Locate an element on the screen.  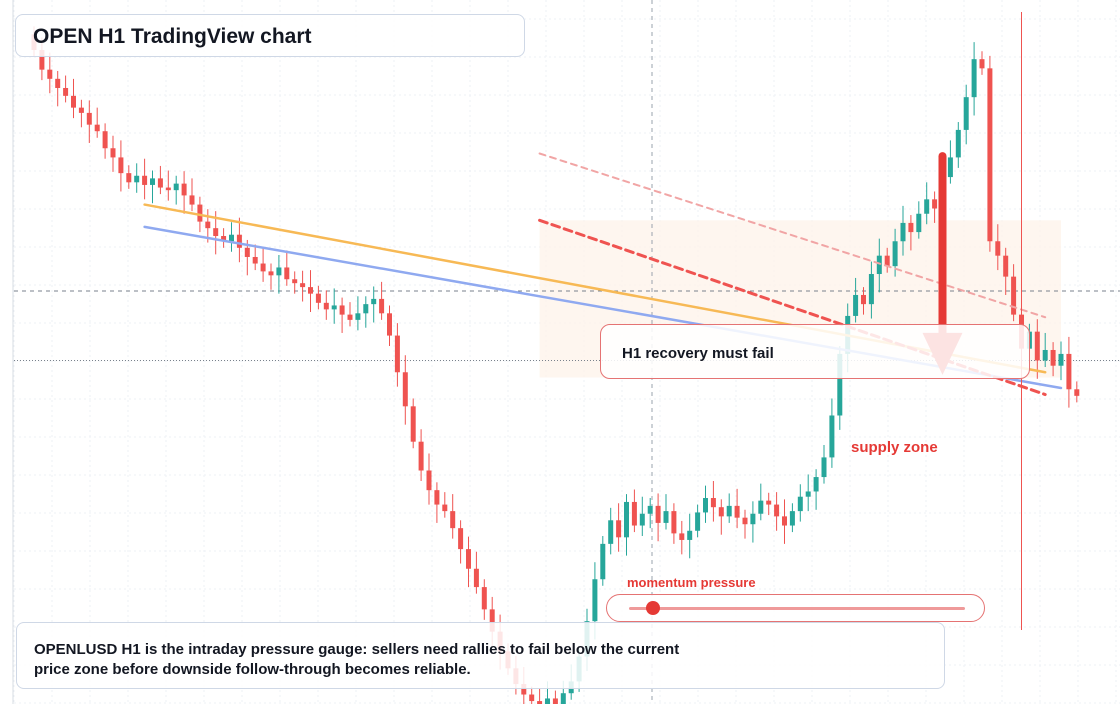
recovery-callout: H1 recovery must fail is located at coordinates (815, 351).